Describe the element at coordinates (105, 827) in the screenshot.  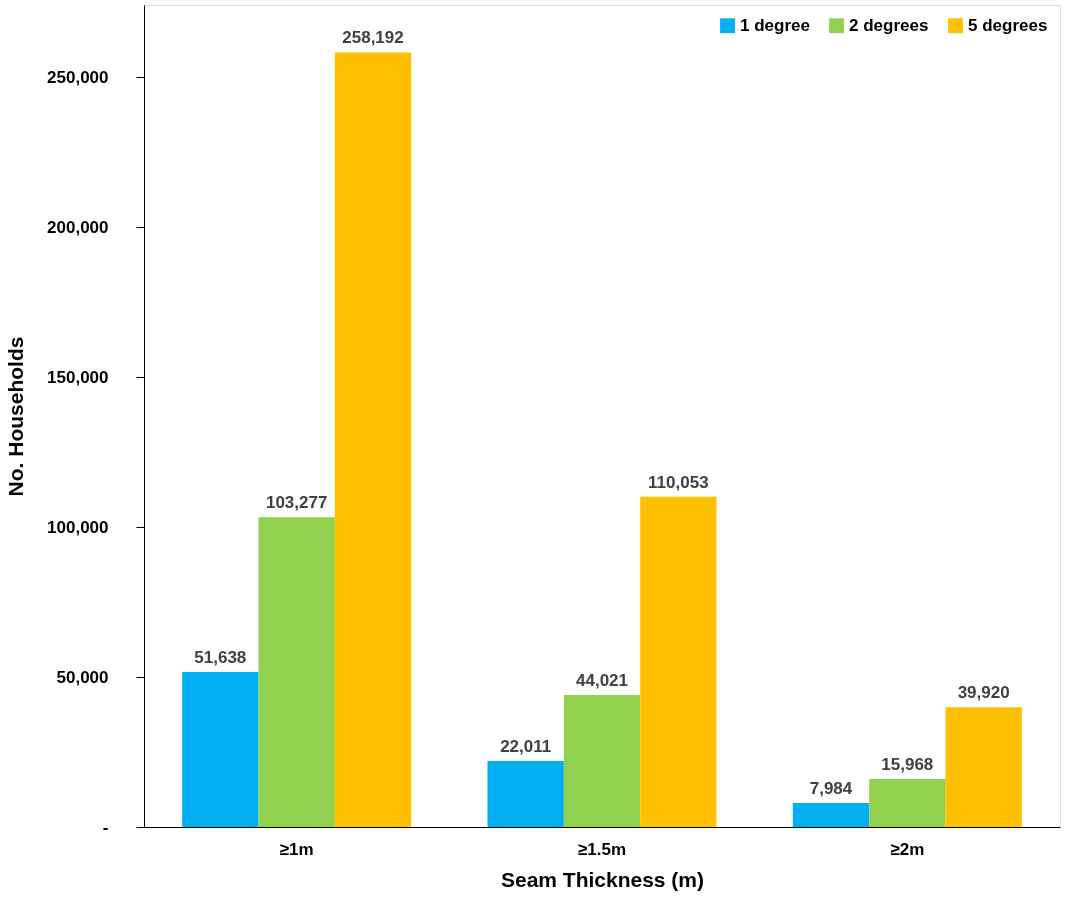
I see `y-tick-label: -` at that location.